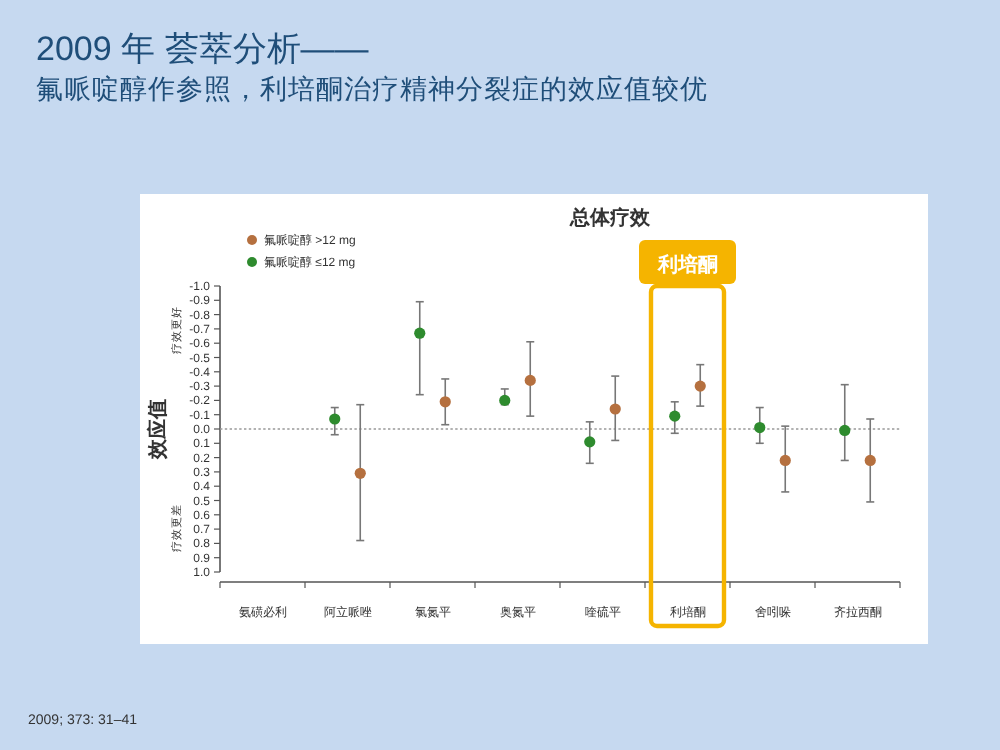  What do you see at coordinates (686, 265) in the screenshot?
I see `text: 利培酮` at bounding box center [686, 265].